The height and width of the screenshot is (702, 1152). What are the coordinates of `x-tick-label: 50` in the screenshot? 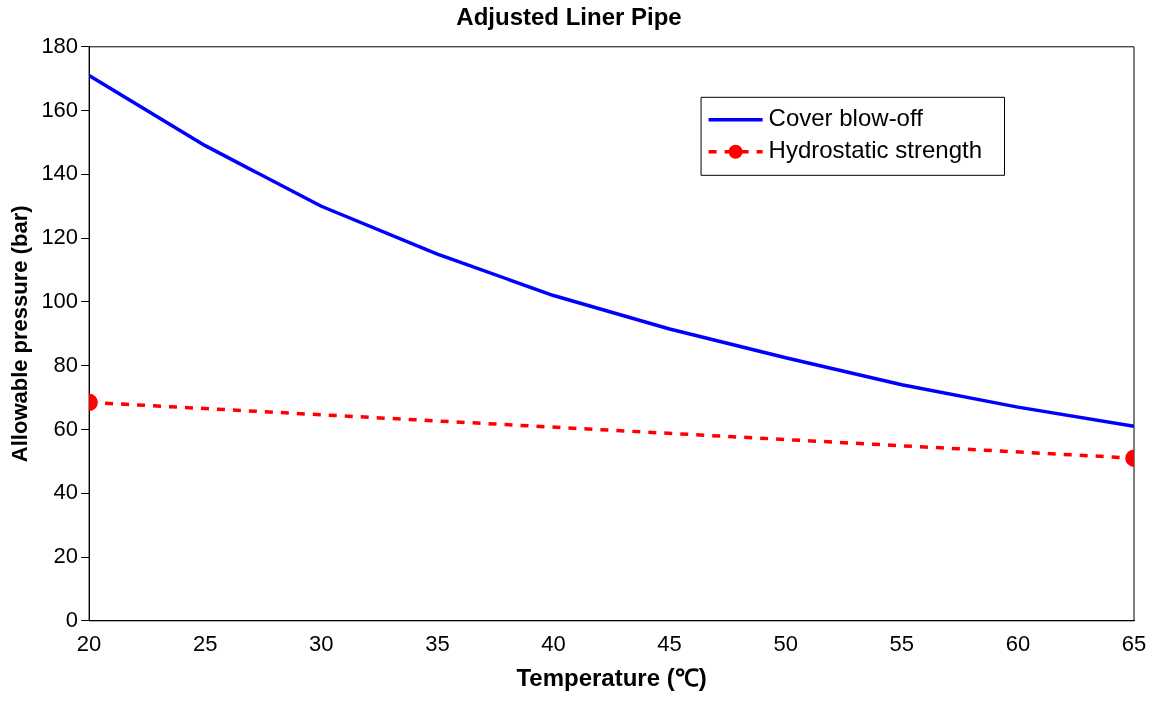 It's located at (785, 644).